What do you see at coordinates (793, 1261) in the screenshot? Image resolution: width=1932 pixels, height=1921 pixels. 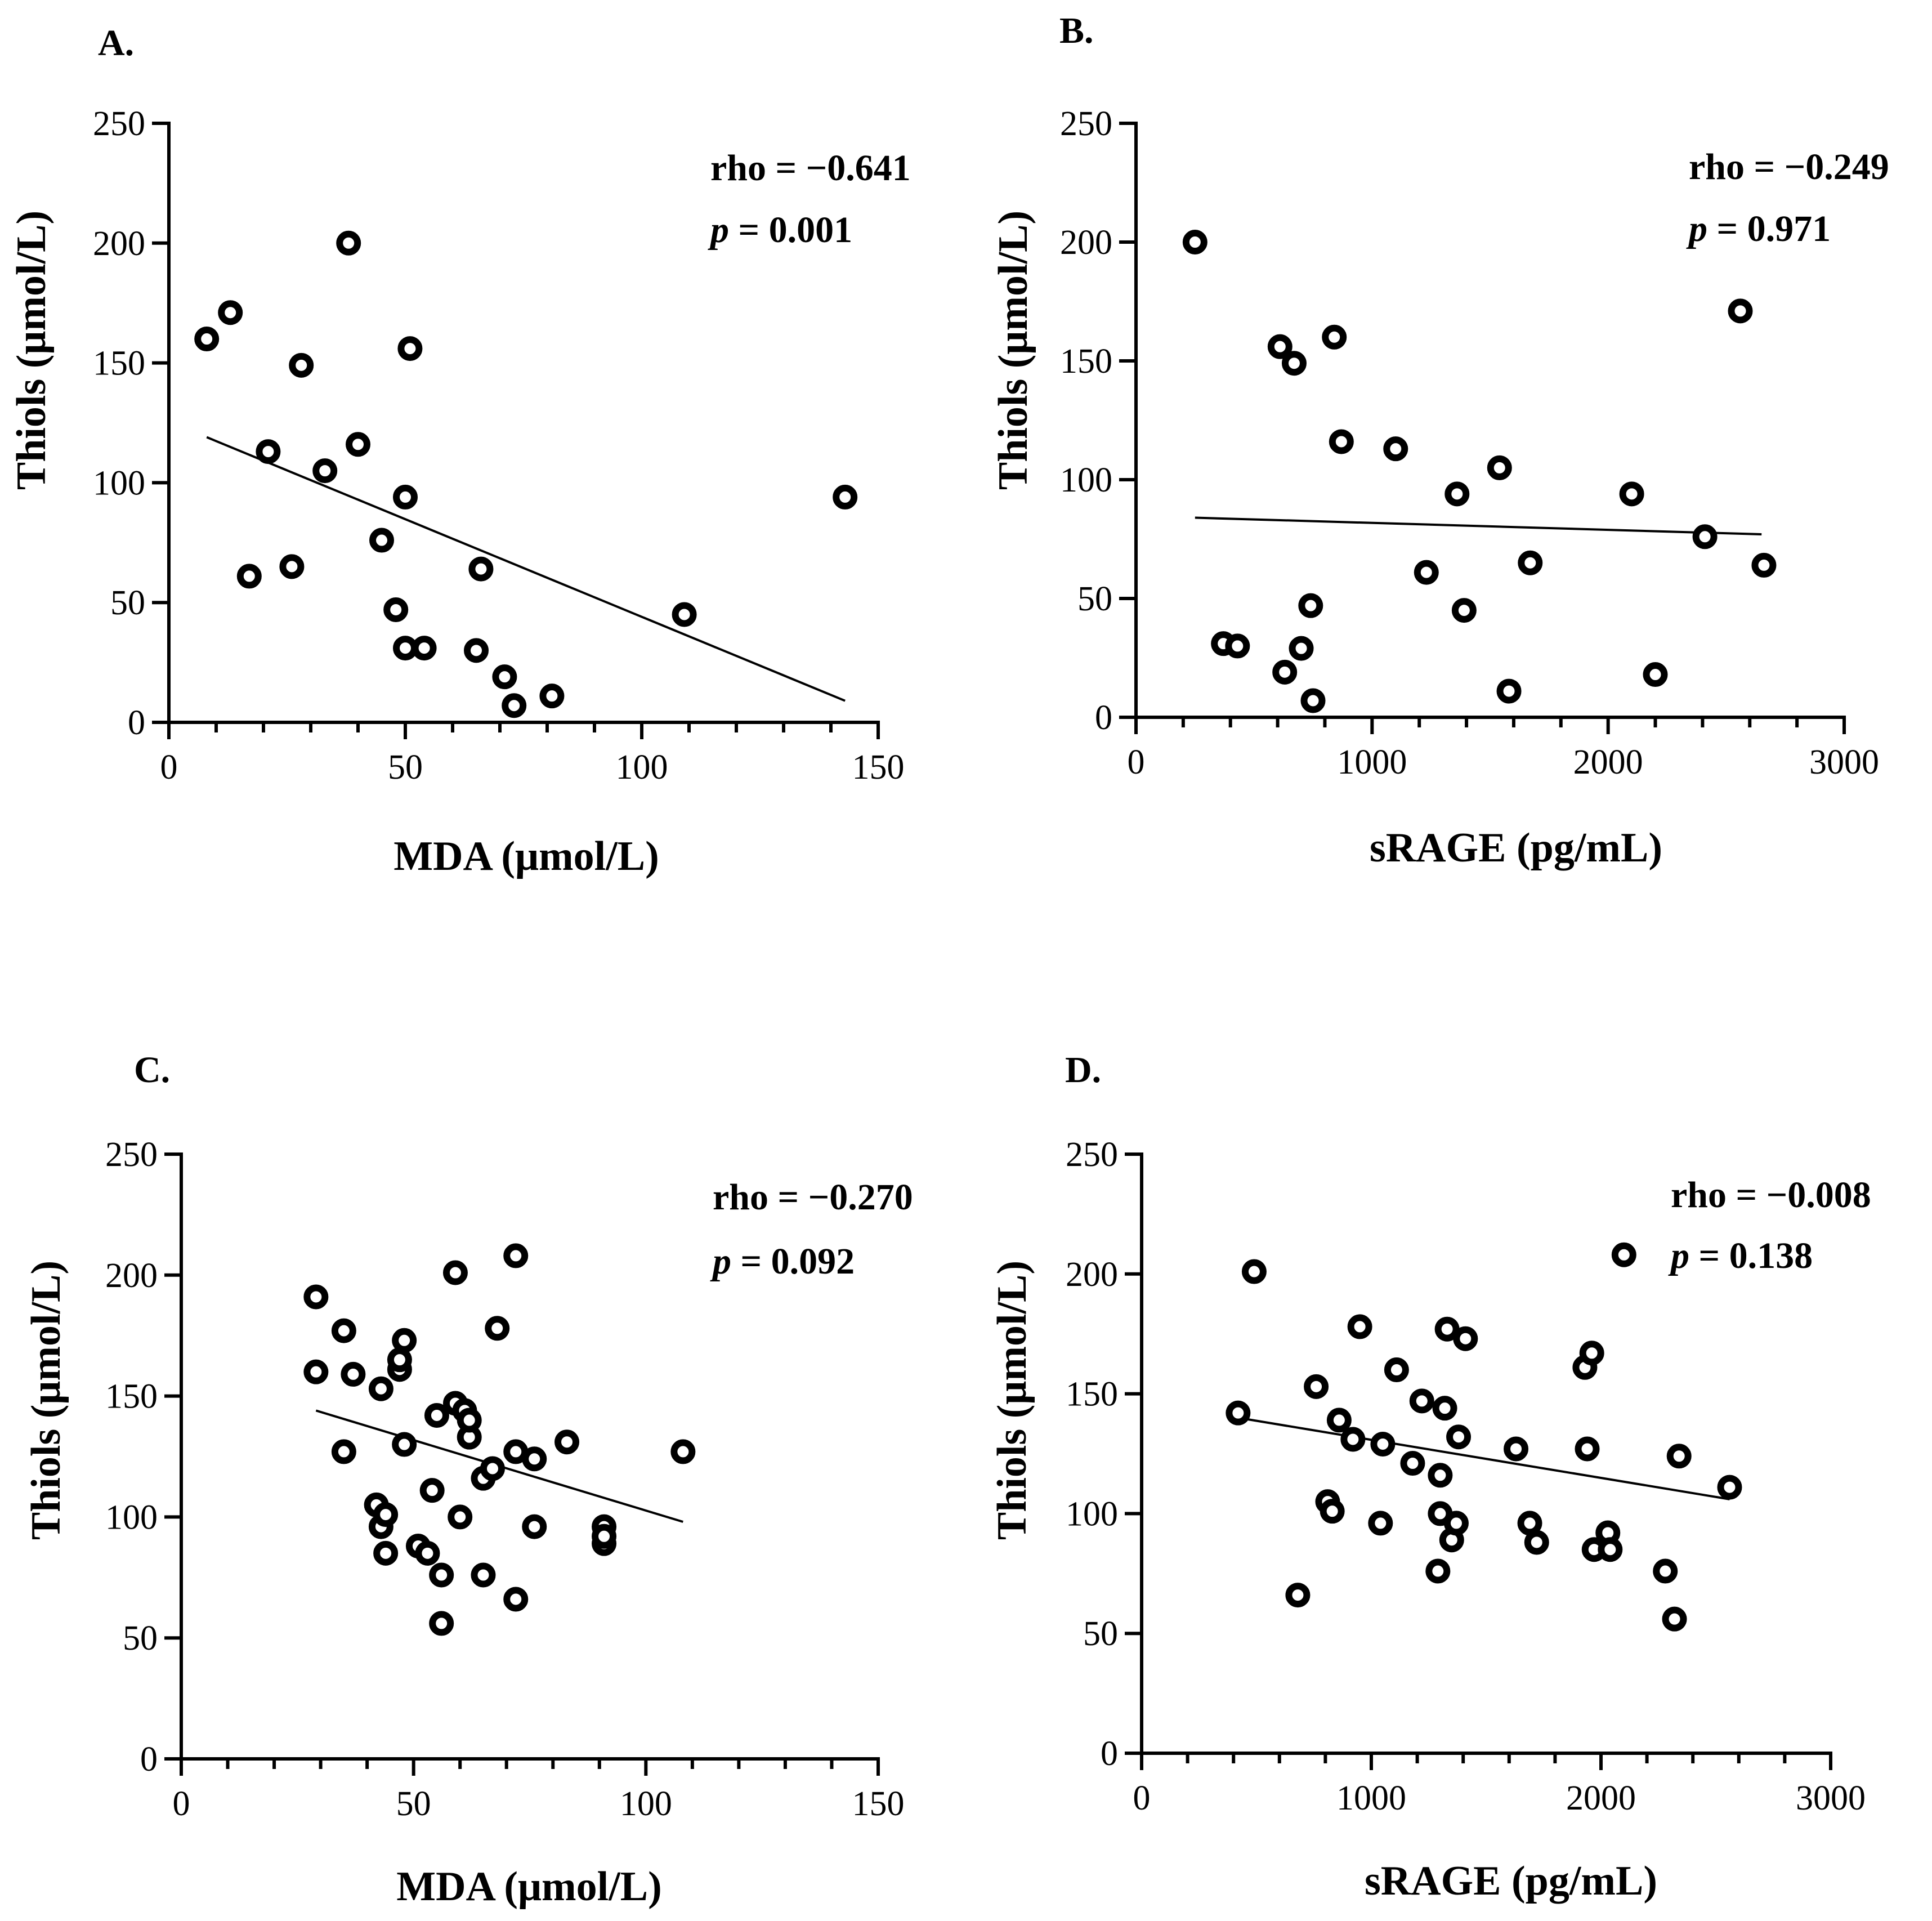 I see `panel-c-p-text: = 0.092` at bounding box center [793, 1261].